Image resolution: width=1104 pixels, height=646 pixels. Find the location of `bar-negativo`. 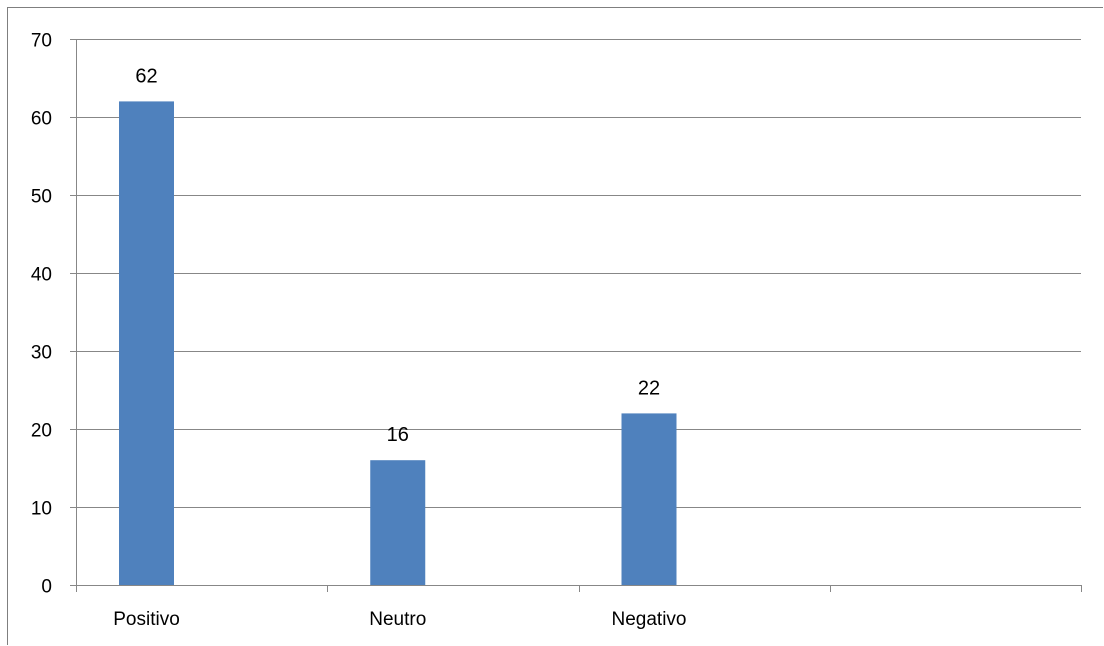

bar-negativo is located at coordinates (649, 499).